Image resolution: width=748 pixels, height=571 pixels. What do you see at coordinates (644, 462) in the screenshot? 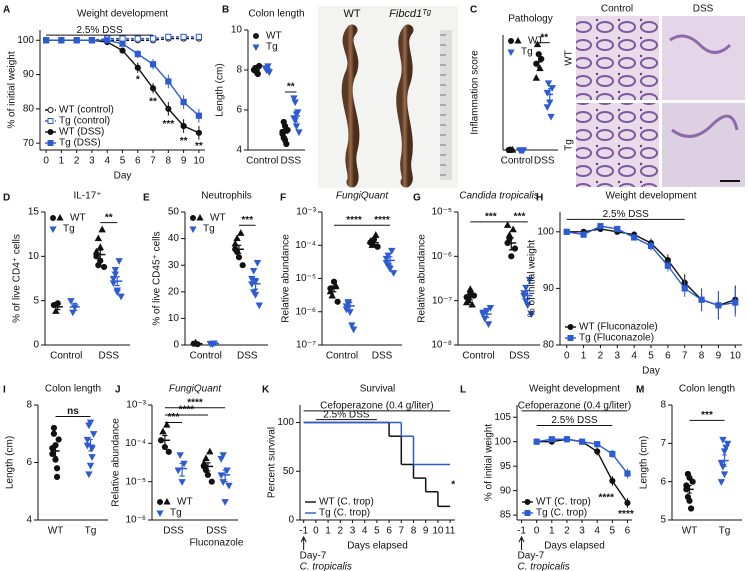
I see `y-axis-label: Length (cm)` at bounding box center [644, 462].